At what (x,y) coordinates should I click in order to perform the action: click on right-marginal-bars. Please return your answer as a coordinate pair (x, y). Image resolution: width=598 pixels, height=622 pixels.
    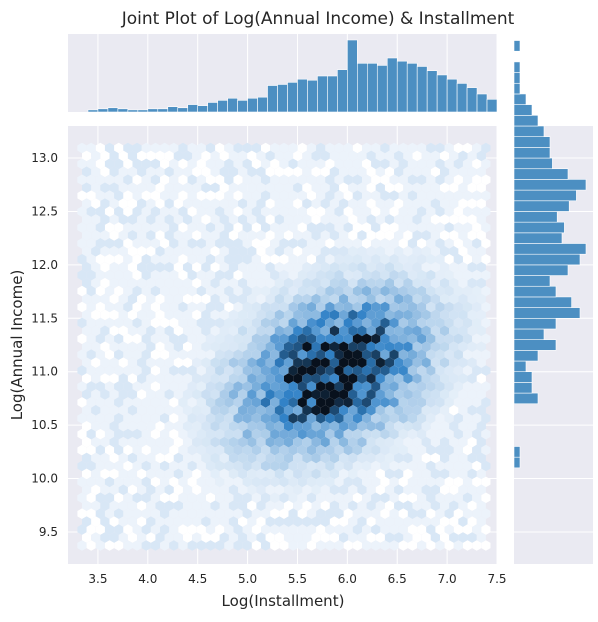
    Looking at the image, I should click on (550, 254).